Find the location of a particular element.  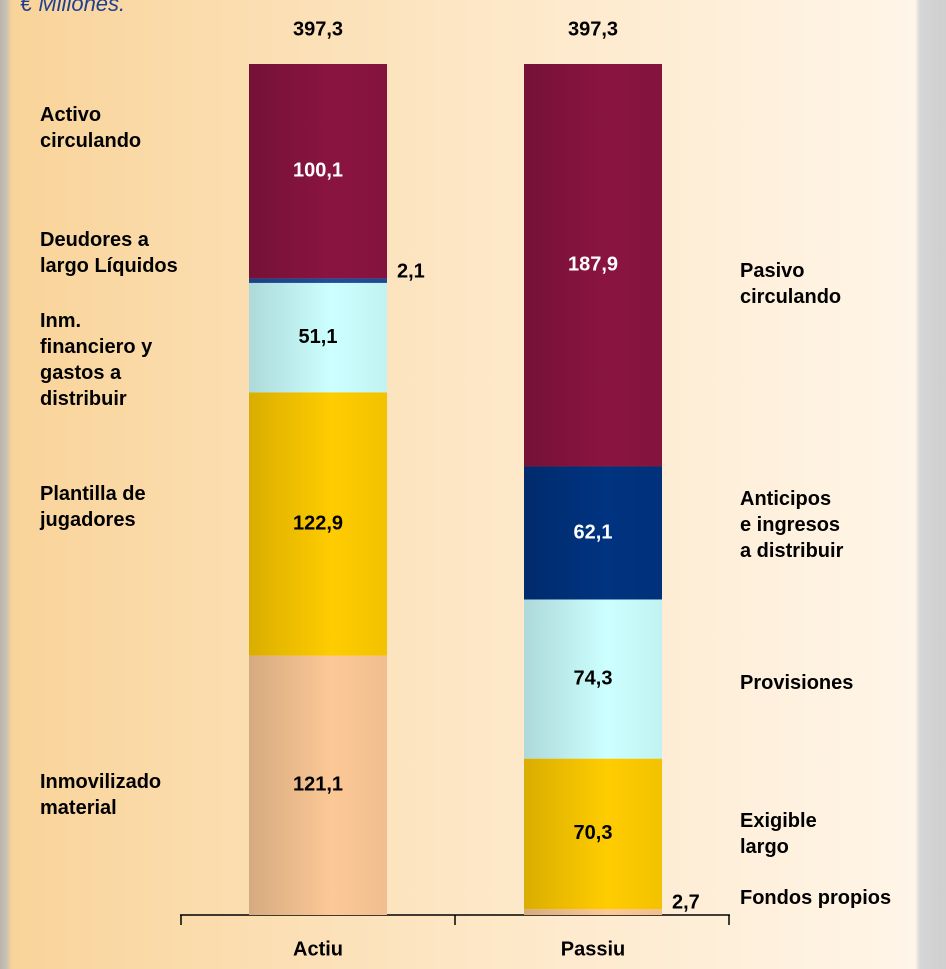

value-label: 100,1 is located at coordinates (318, 170).